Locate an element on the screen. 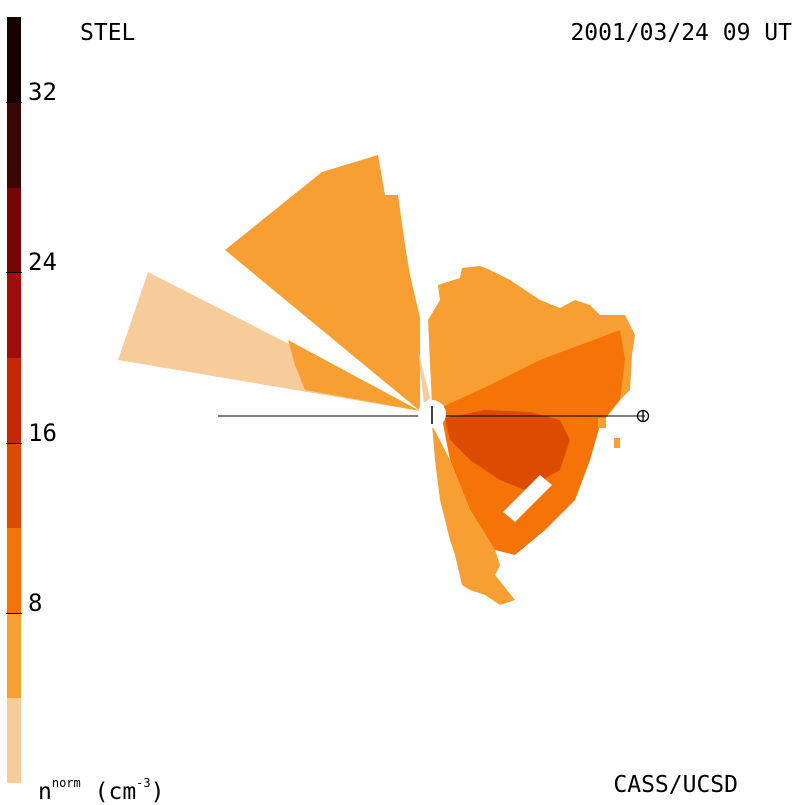  datetime-label: 2001/03/24 09 UT is located at coordinates (681, 33).